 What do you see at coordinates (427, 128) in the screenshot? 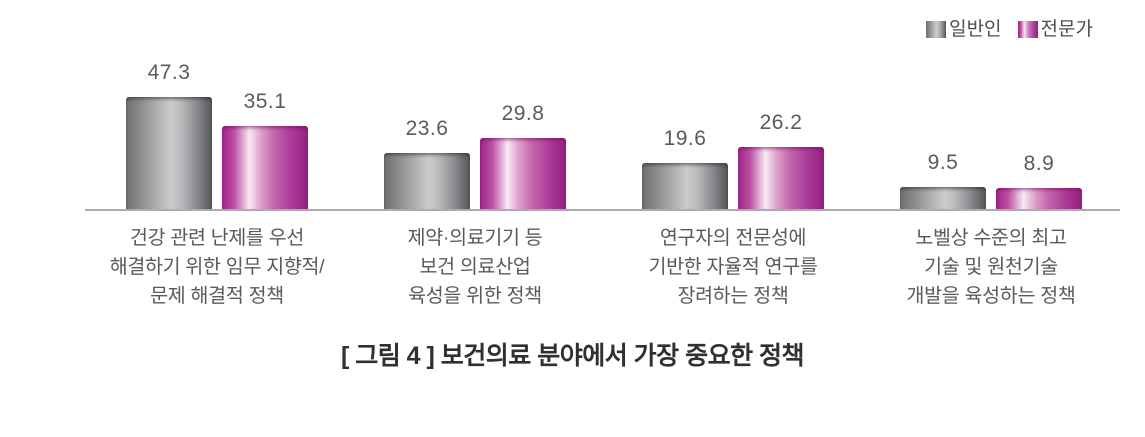
I see `value-label: 23.6` at bounding box center [427, 128].